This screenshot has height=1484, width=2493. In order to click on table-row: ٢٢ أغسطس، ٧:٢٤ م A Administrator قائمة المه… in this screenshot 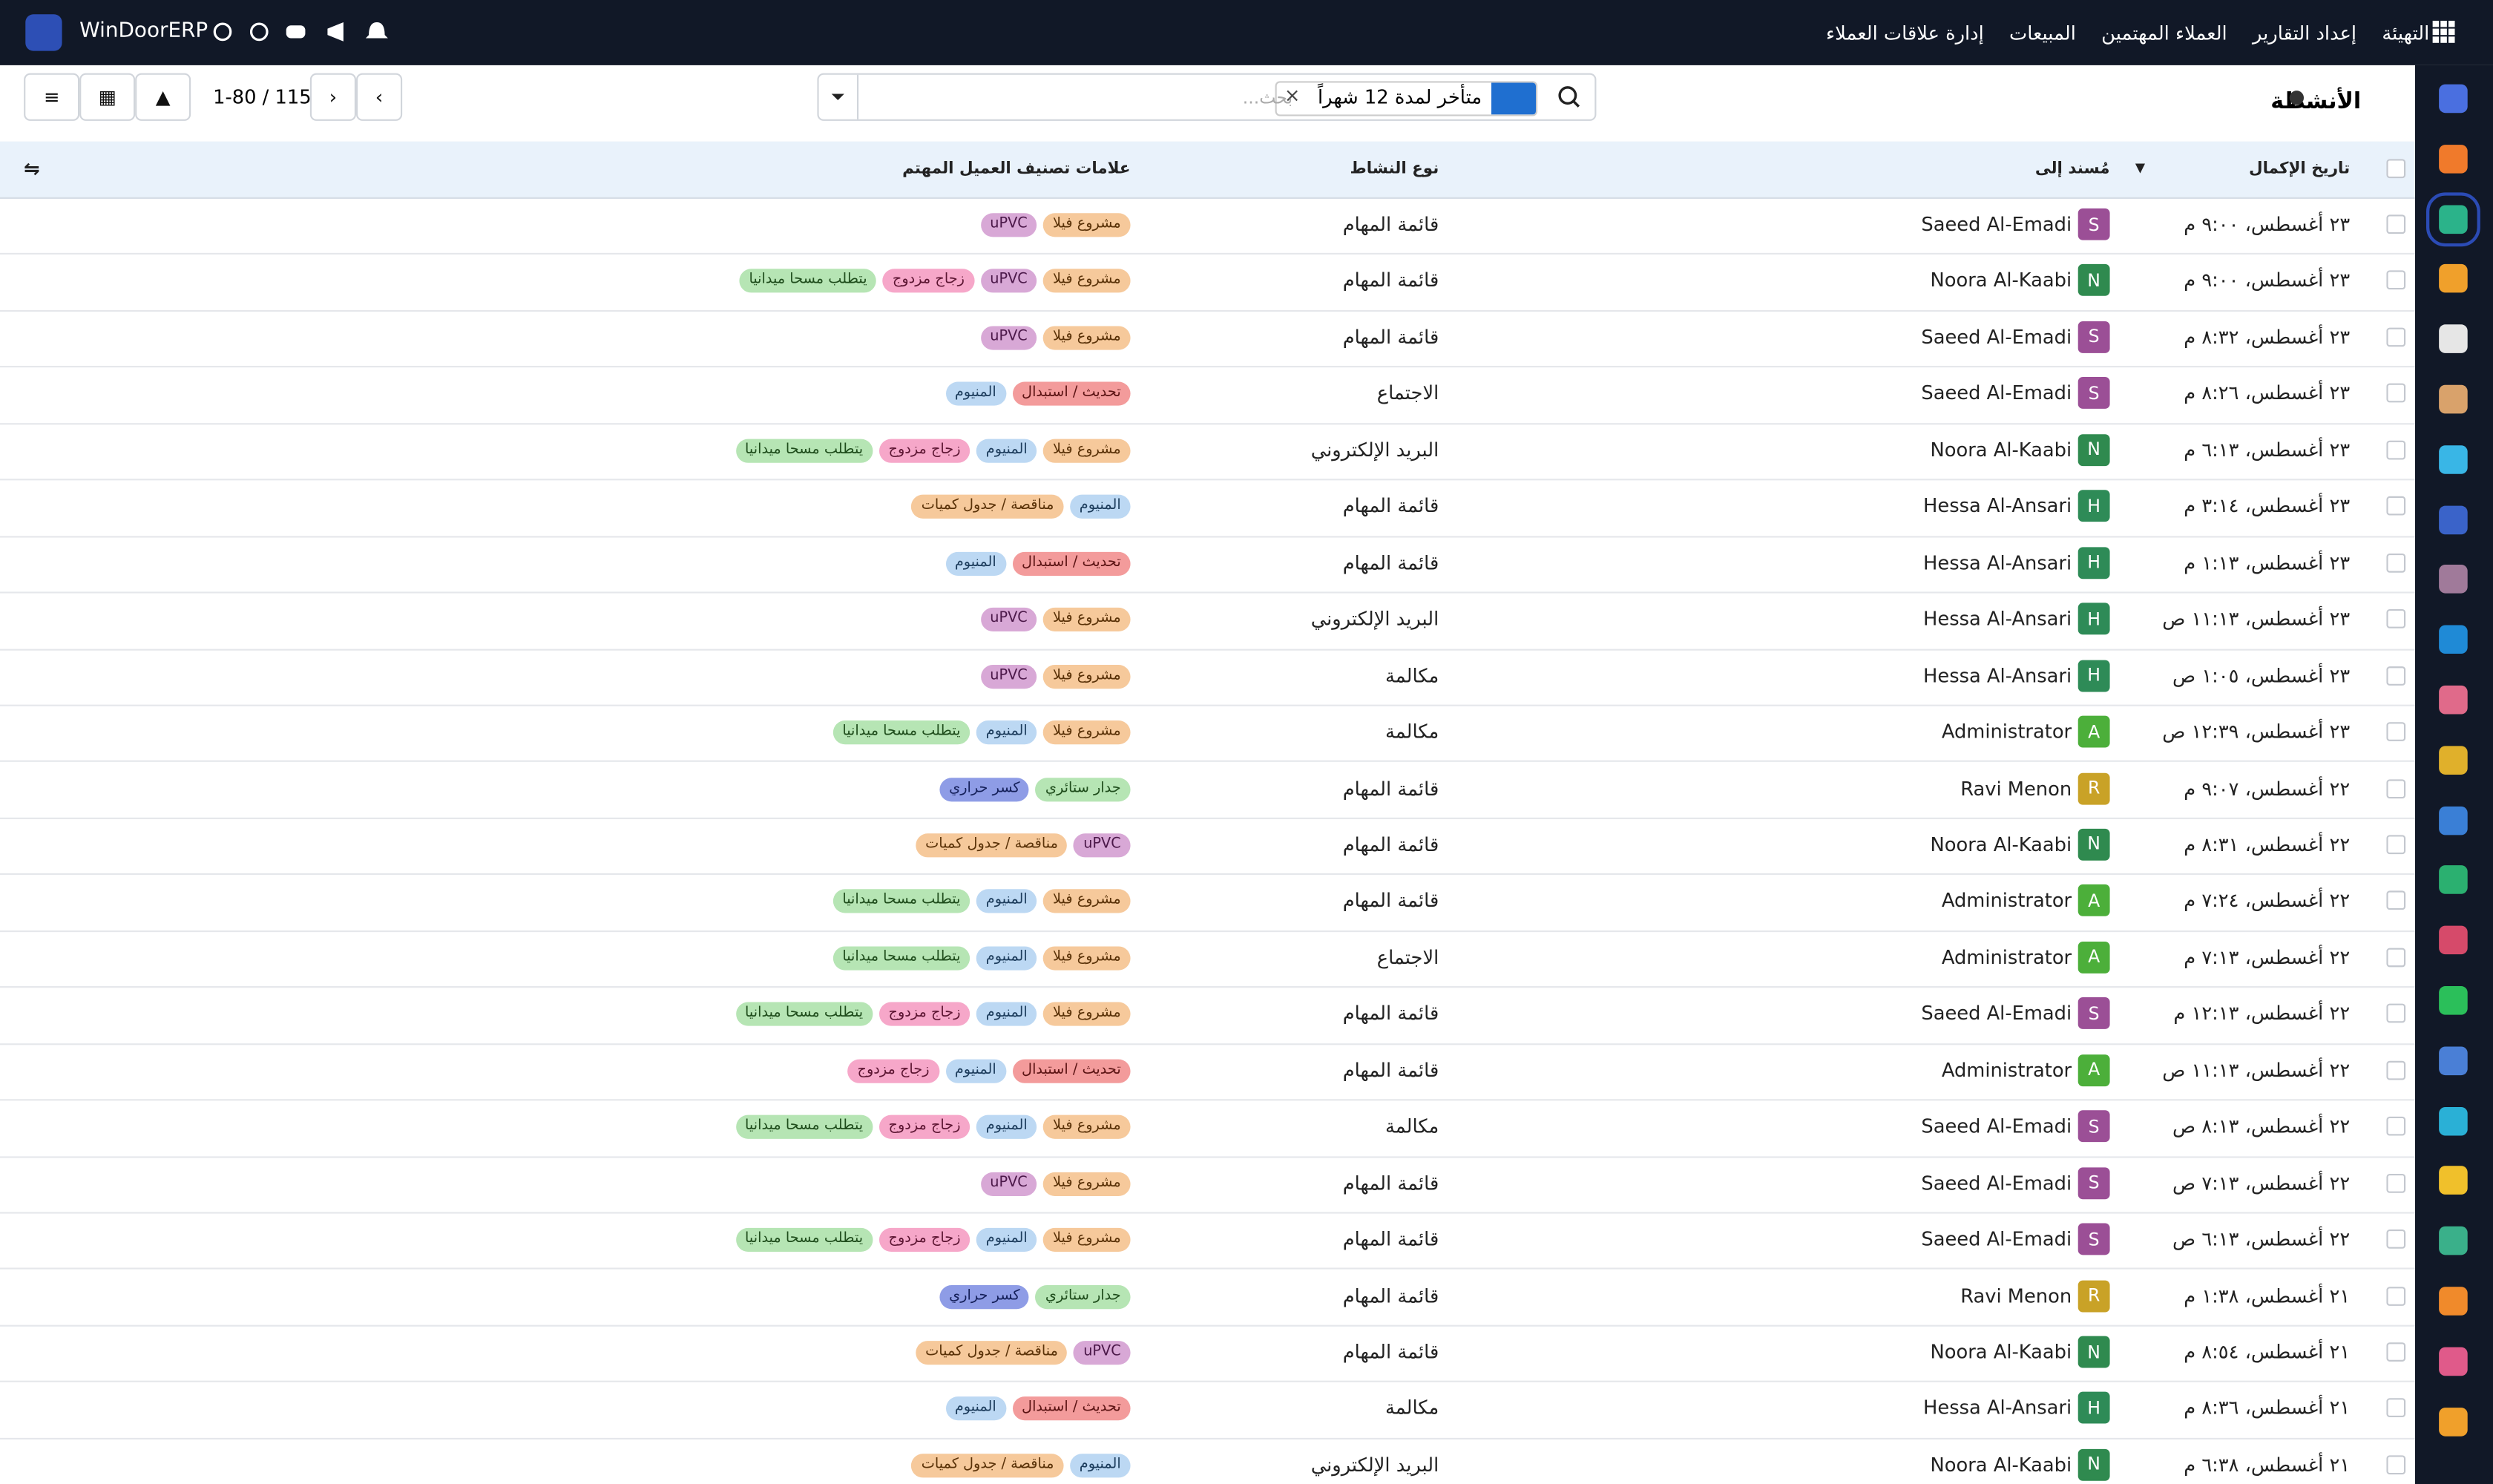, I will do `click(1207, 903)`.